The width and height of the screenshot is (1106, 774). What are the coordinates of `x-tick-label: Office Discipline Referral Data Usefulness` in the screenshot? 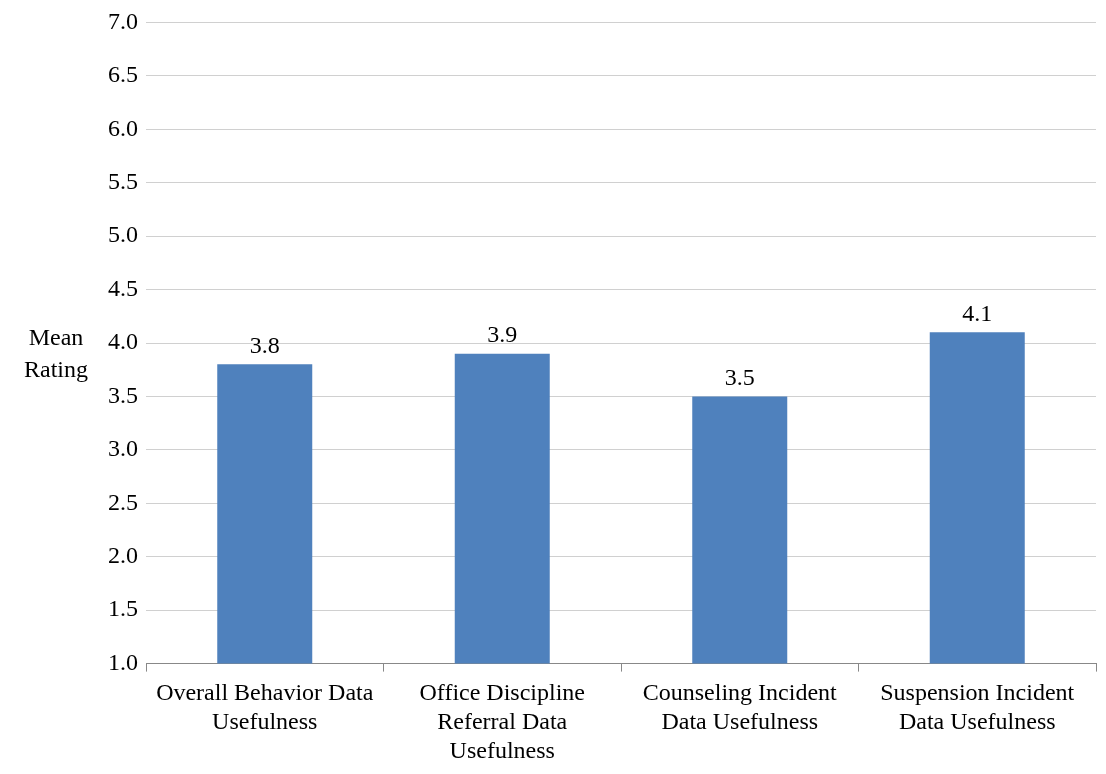 It's located at (502, 721).